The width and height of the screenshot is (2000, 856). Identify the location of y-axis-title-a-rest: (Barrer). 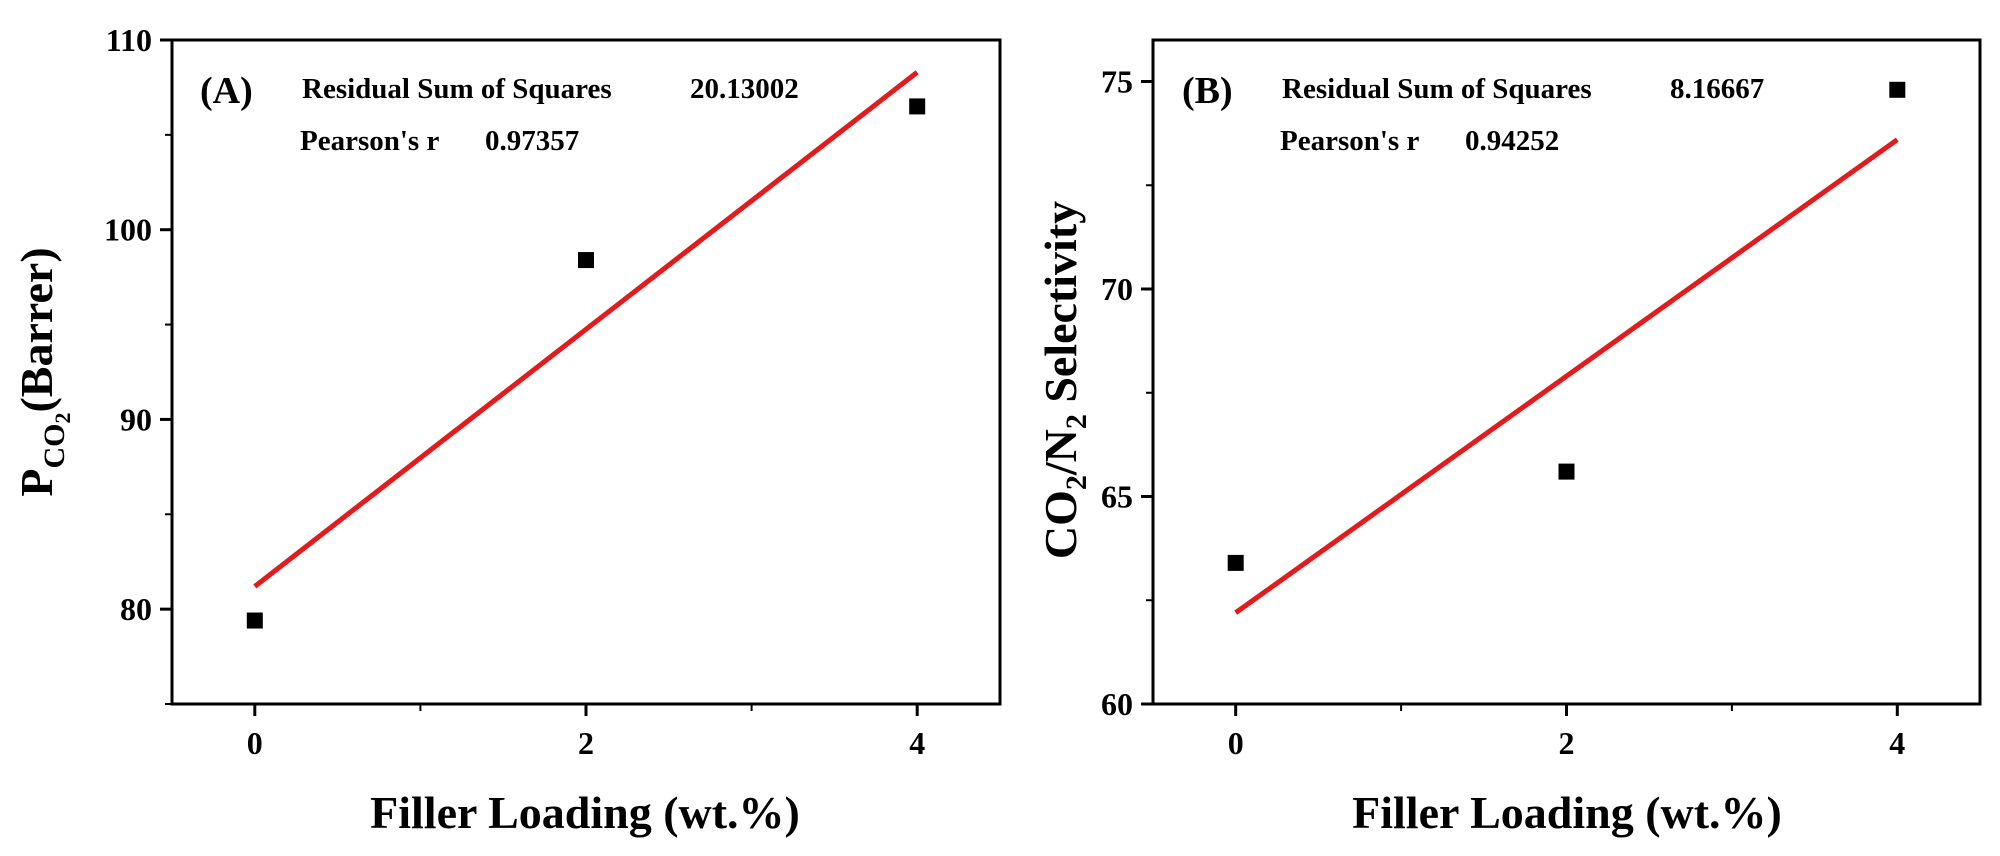
(36, 329).